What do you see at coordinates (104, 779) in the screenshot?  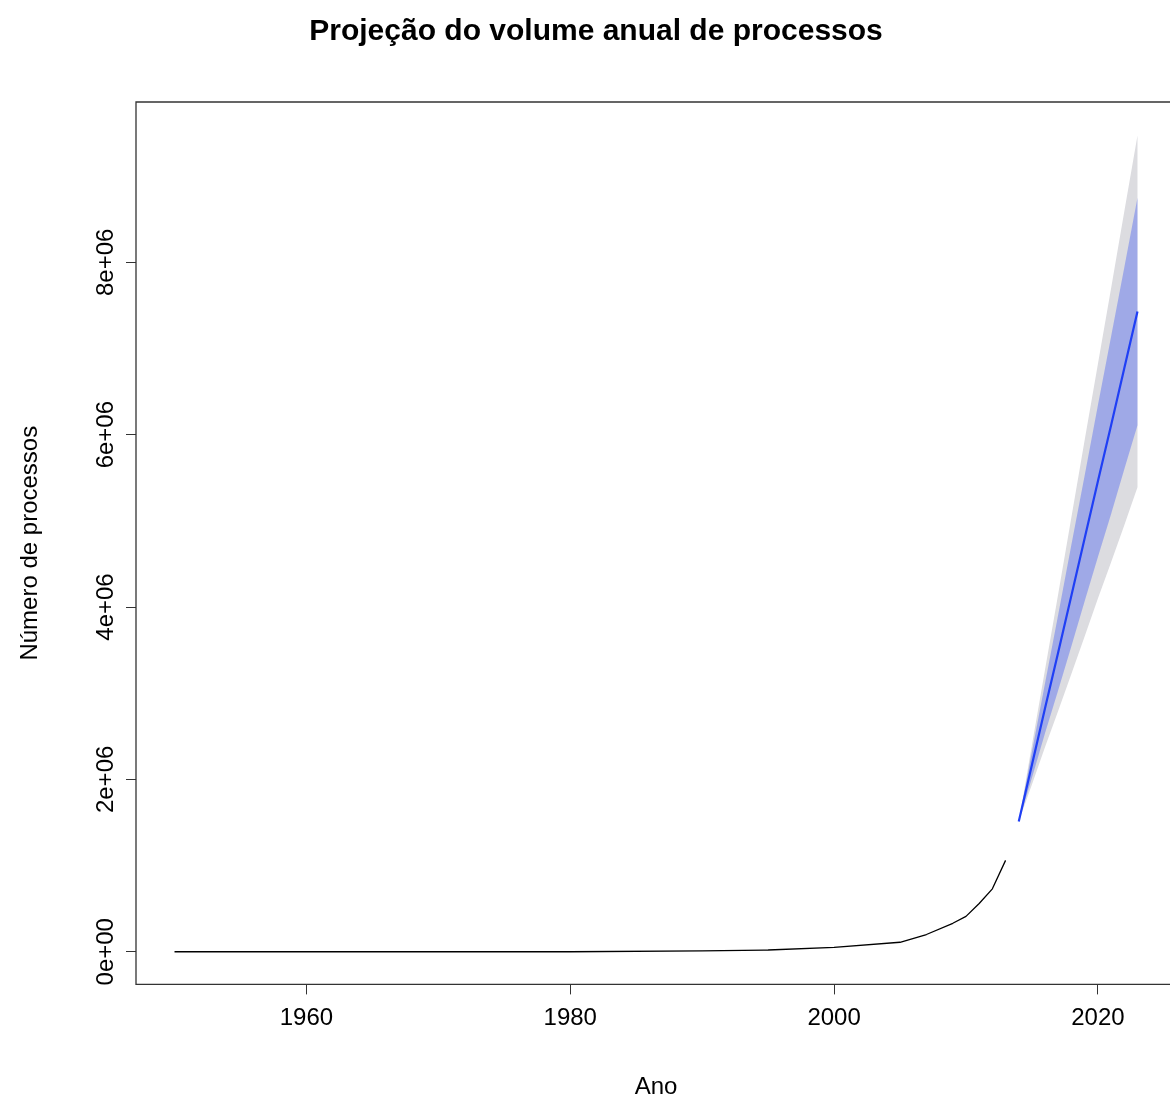 I see `y-tick-label: 2e+06` at bounding box center [104, 779].